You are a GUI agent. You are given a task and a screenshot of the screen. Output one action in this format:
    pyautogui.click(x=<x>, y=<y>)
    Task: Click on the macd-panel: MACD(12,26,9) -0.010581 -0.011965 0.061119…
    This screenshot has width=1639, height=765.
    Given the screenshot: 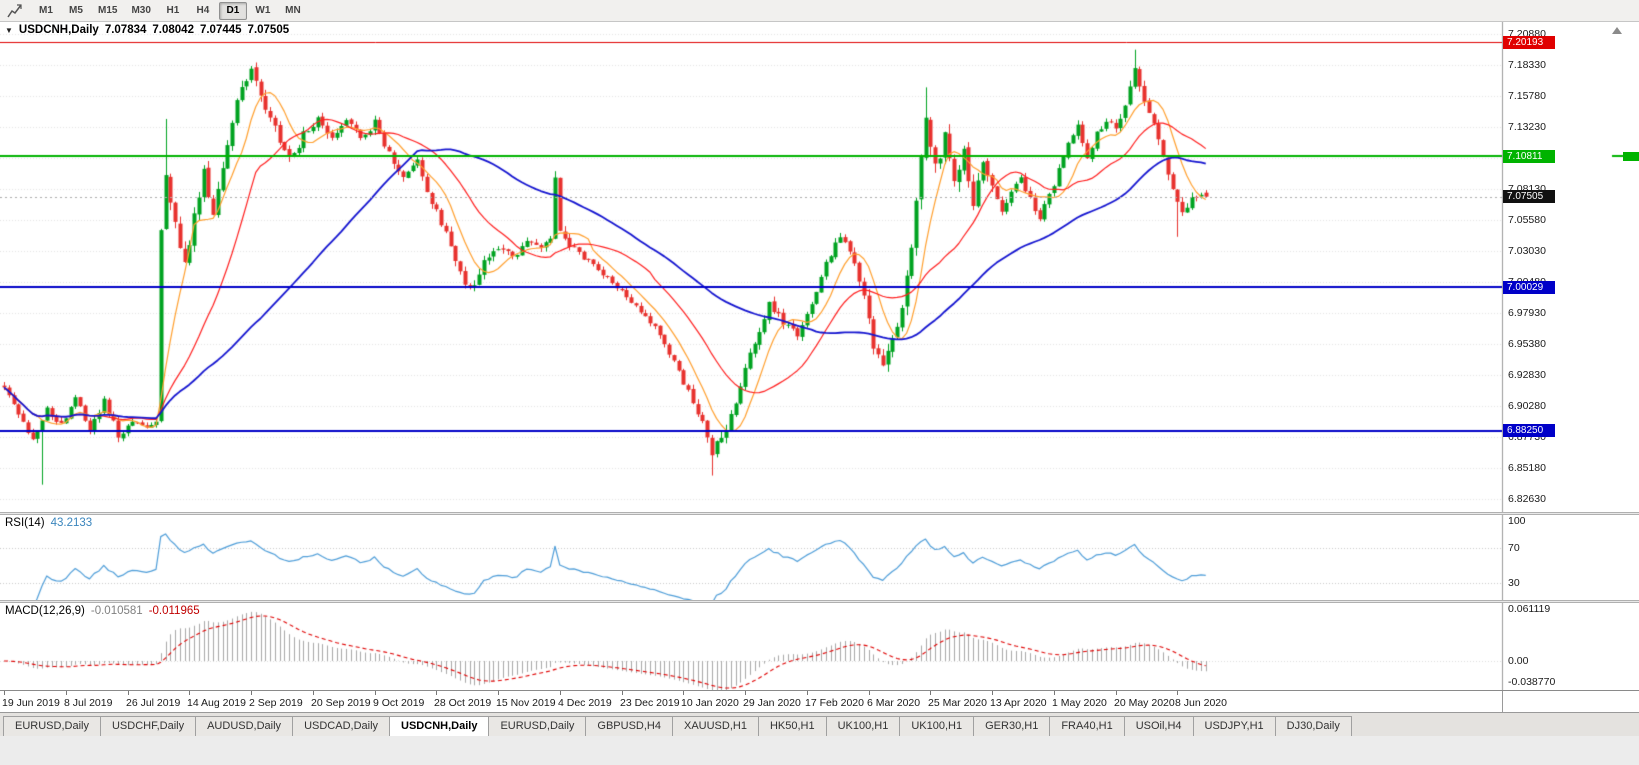 What is the action you would take?
    pyautogui.click(x=819, y=646)
    